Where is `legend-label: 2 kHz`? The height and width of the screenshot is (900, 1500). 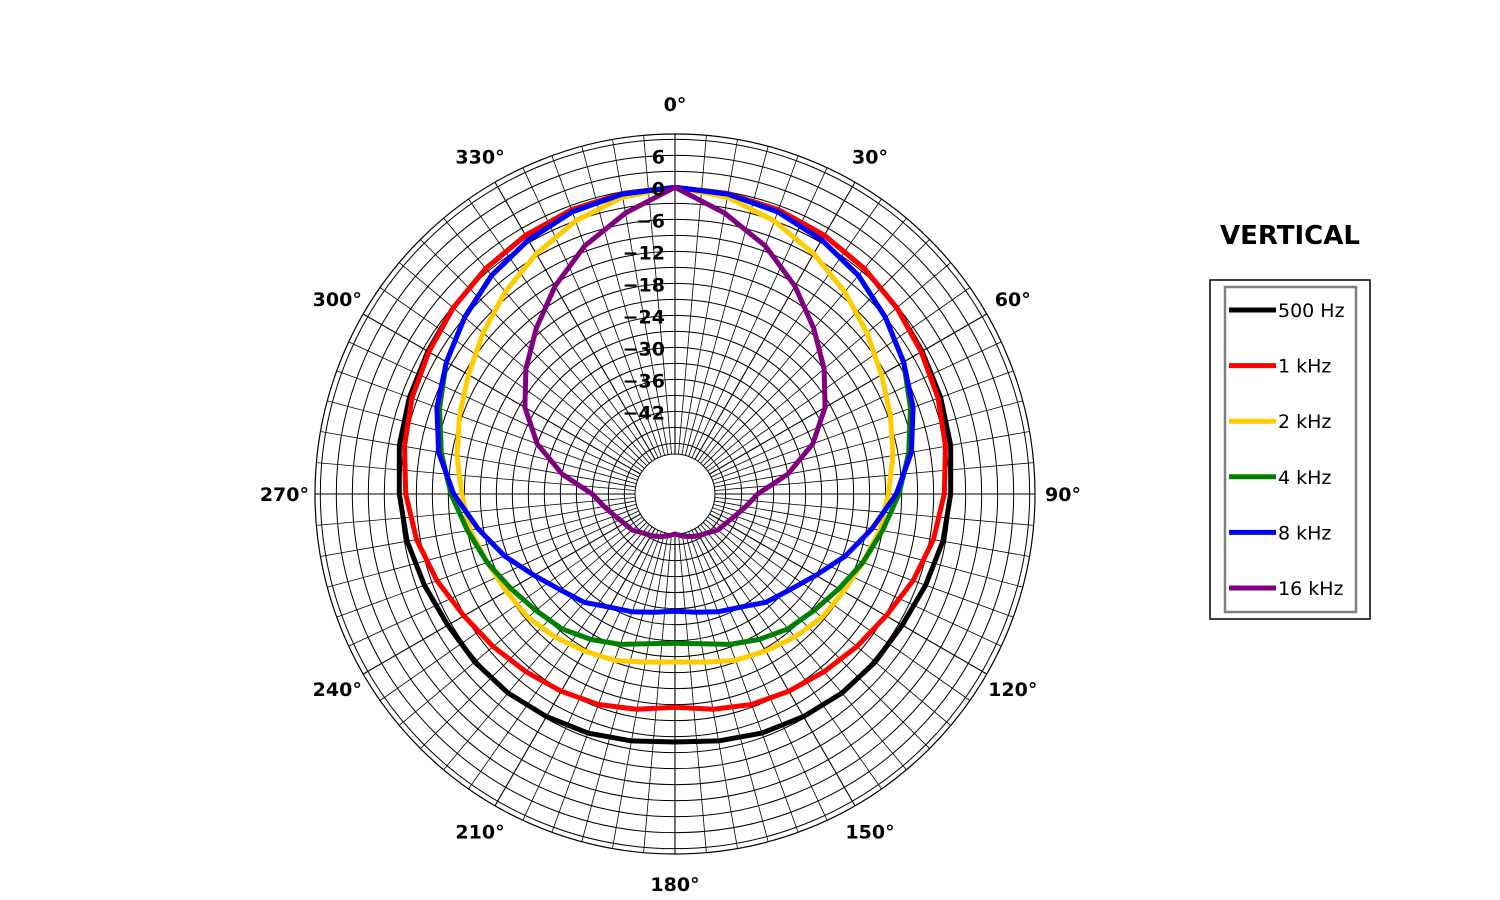
legend-label: 2 kHz is located at coordinates (1304, 422).